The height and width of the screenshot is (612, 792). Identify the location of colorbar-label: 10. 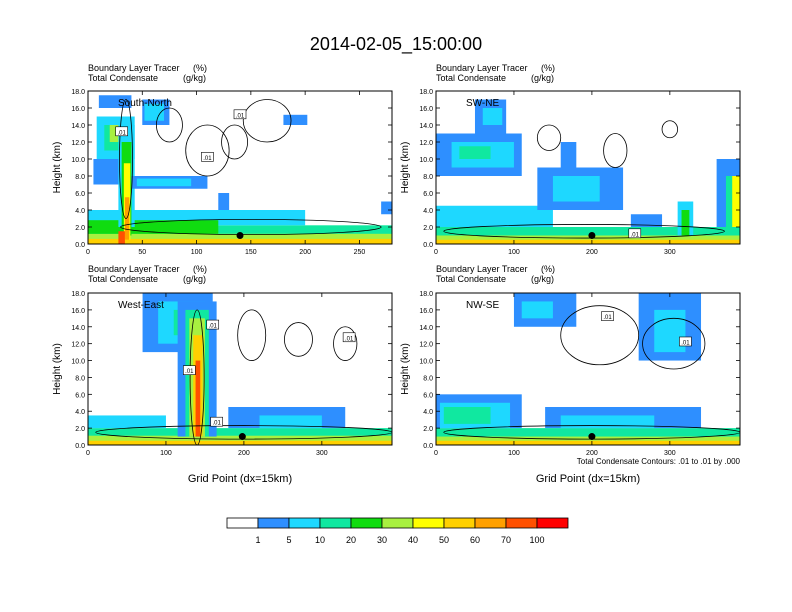
(320, 540).